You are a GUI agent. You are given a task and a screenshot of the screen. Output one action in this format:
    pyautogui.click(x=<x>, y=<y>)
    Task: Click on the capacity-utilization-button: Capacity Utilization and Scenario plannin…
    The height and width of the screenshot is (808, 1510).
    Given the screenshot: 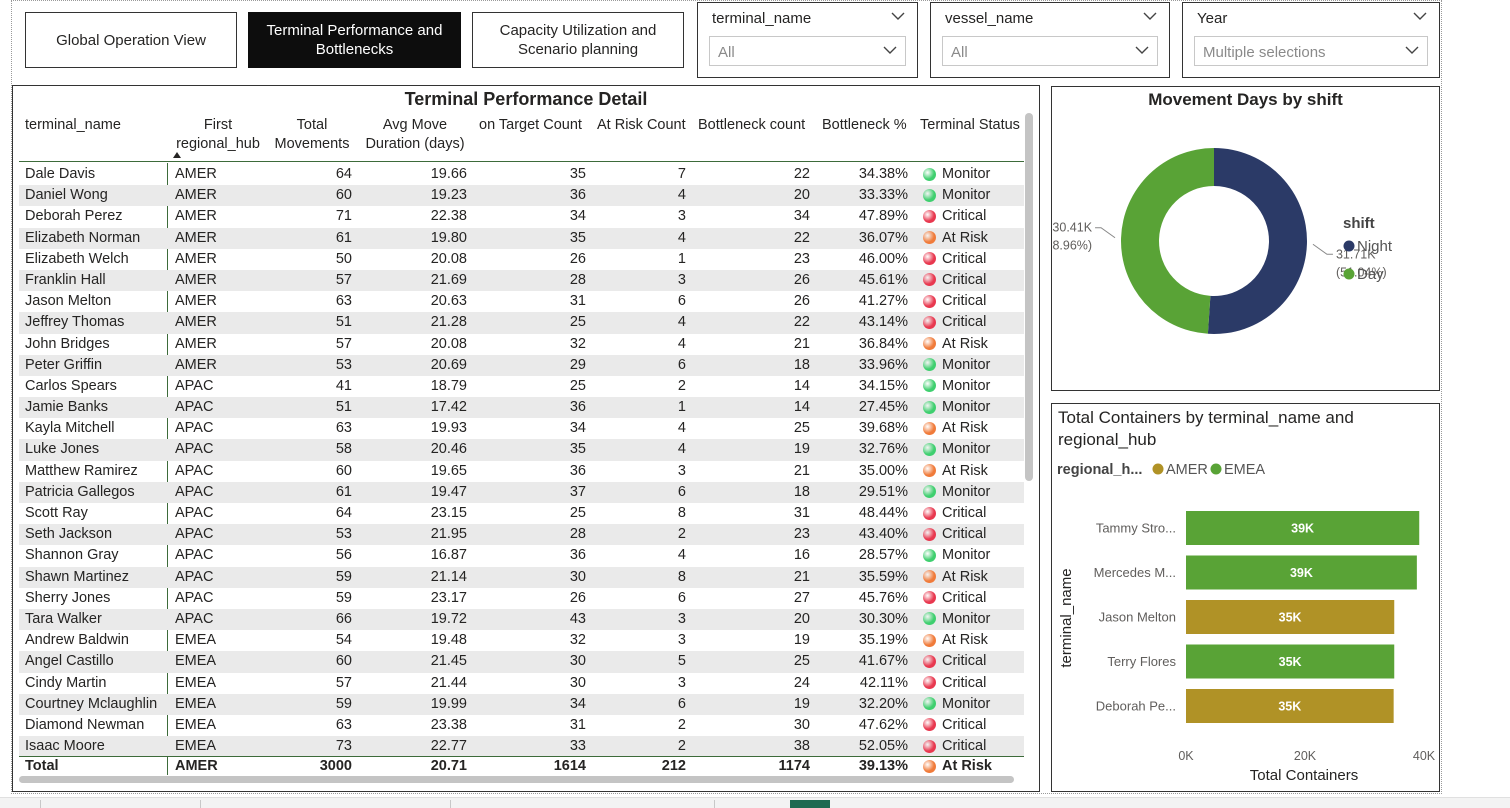 What is the action you would take?
    pyautogui.click(x=578, y=40)
    